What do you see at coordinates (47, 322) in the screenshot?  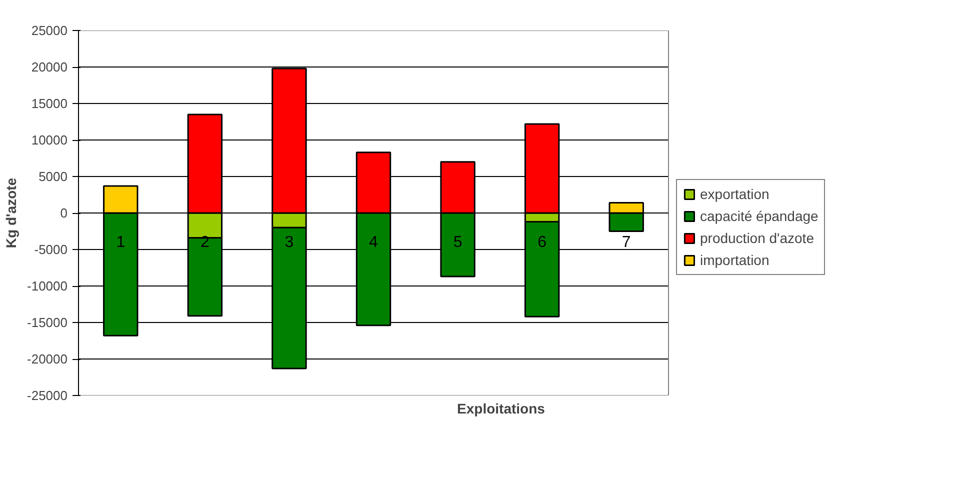 I see `y-tick-label: -15000` at bounding box center [47, 322].